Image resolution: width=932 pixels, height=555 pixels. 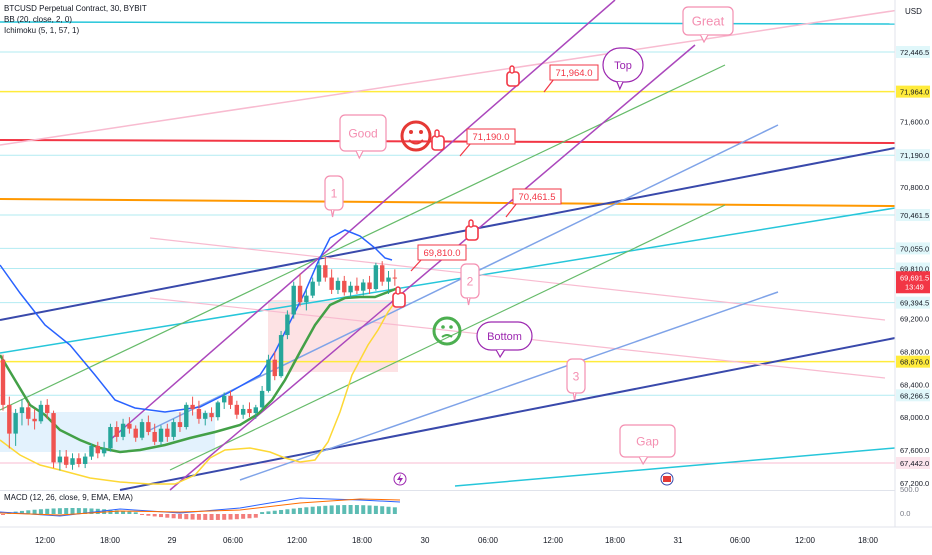 I want to click on time-tick-5: 18:00, so click(x=362, y=540).